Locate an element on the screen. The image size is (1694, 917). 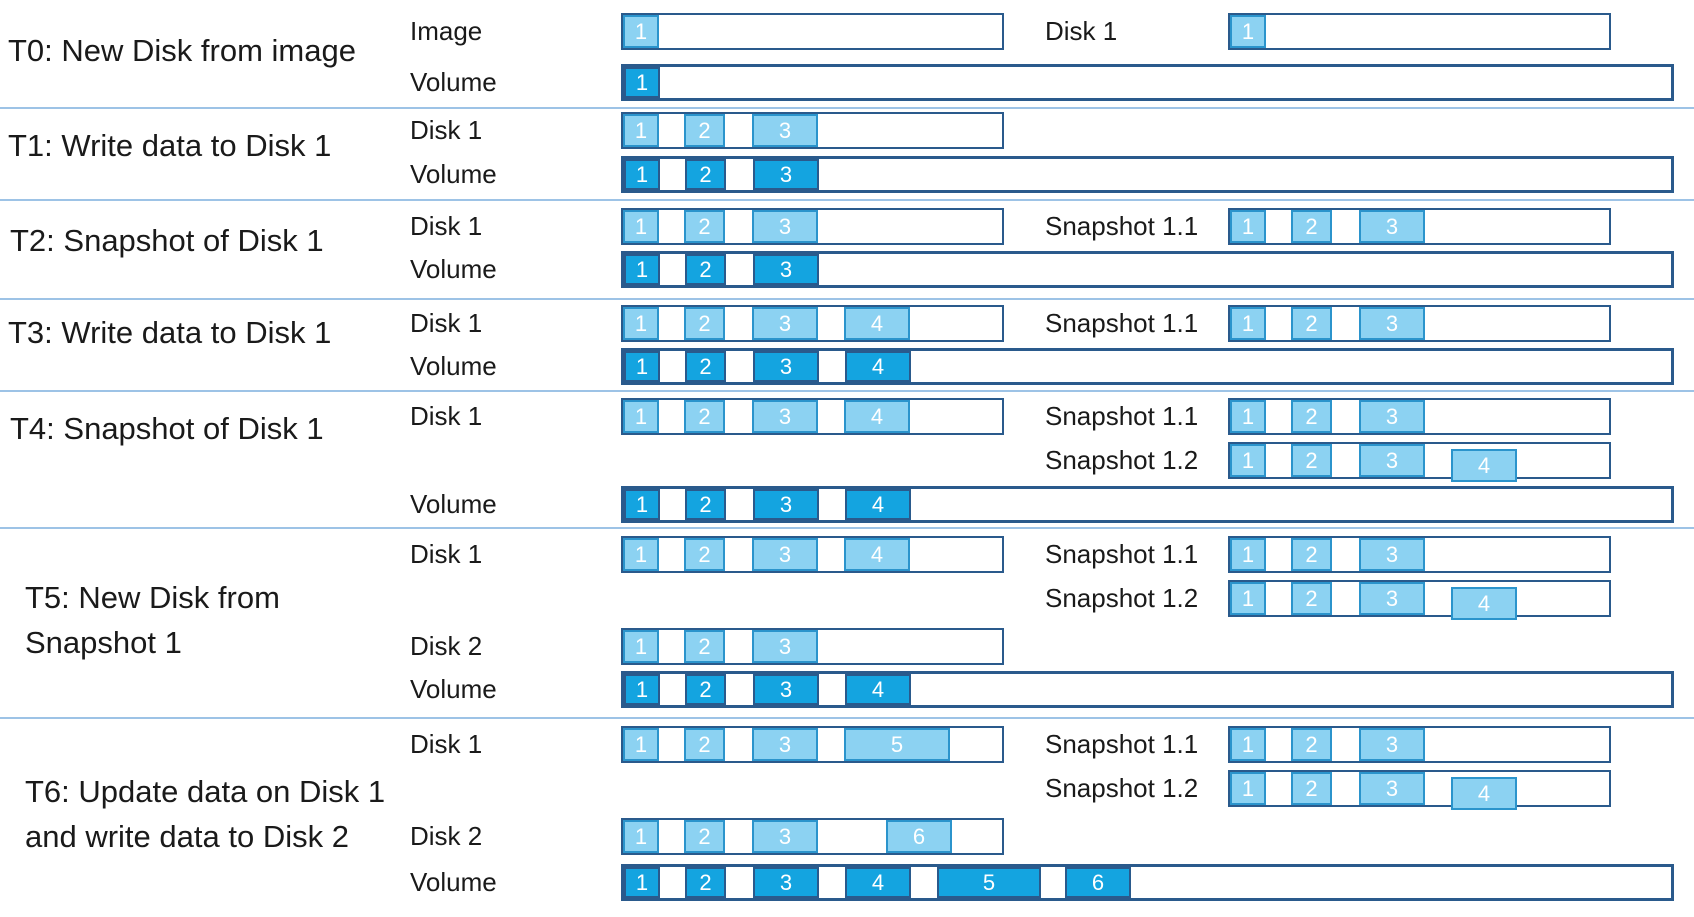
image-bar: 1 is located at coordinates (812, 31).